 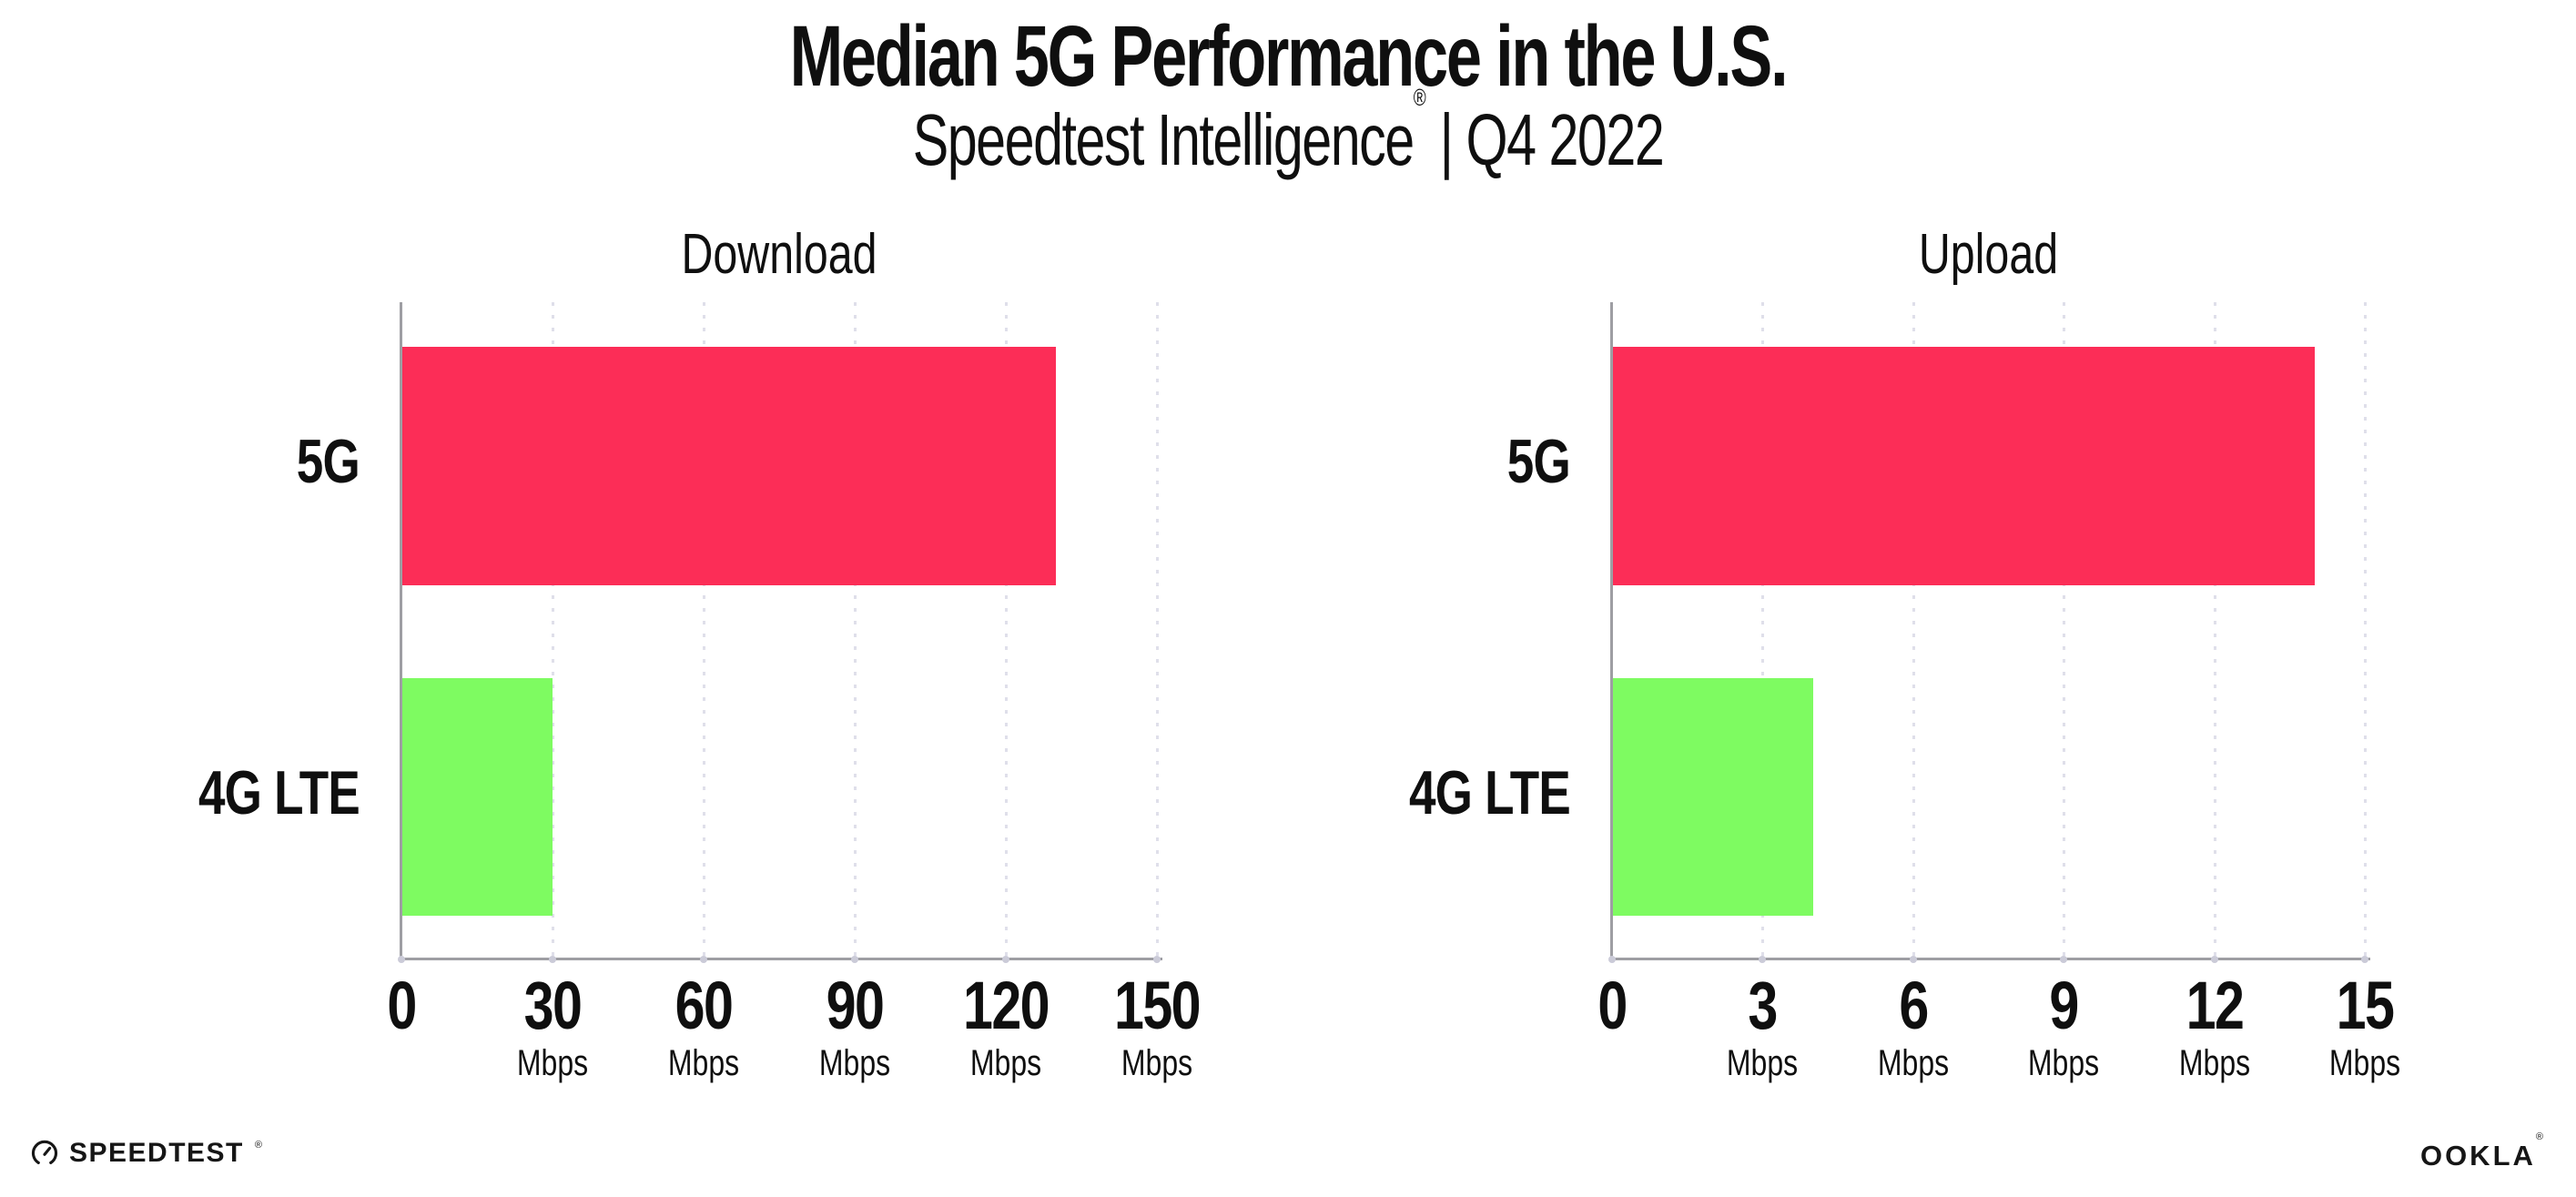 I want to click on tick-label-15-upload: 15 Mbps, so click(x=2365, y=1025).